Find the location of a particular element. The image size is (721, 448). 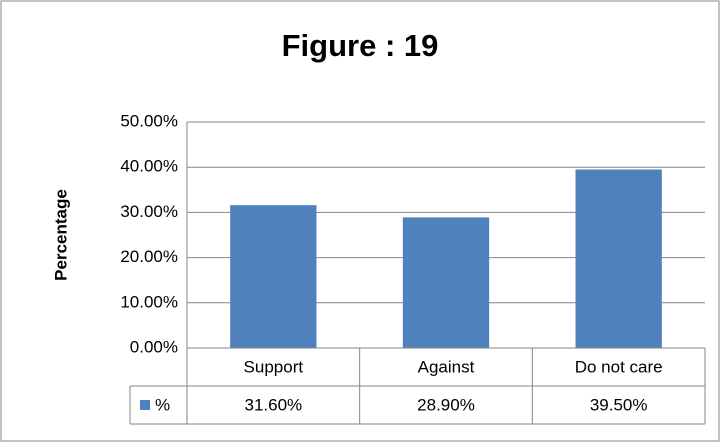

y-tick-label: 30.00% is located at coordinates (149, 211).